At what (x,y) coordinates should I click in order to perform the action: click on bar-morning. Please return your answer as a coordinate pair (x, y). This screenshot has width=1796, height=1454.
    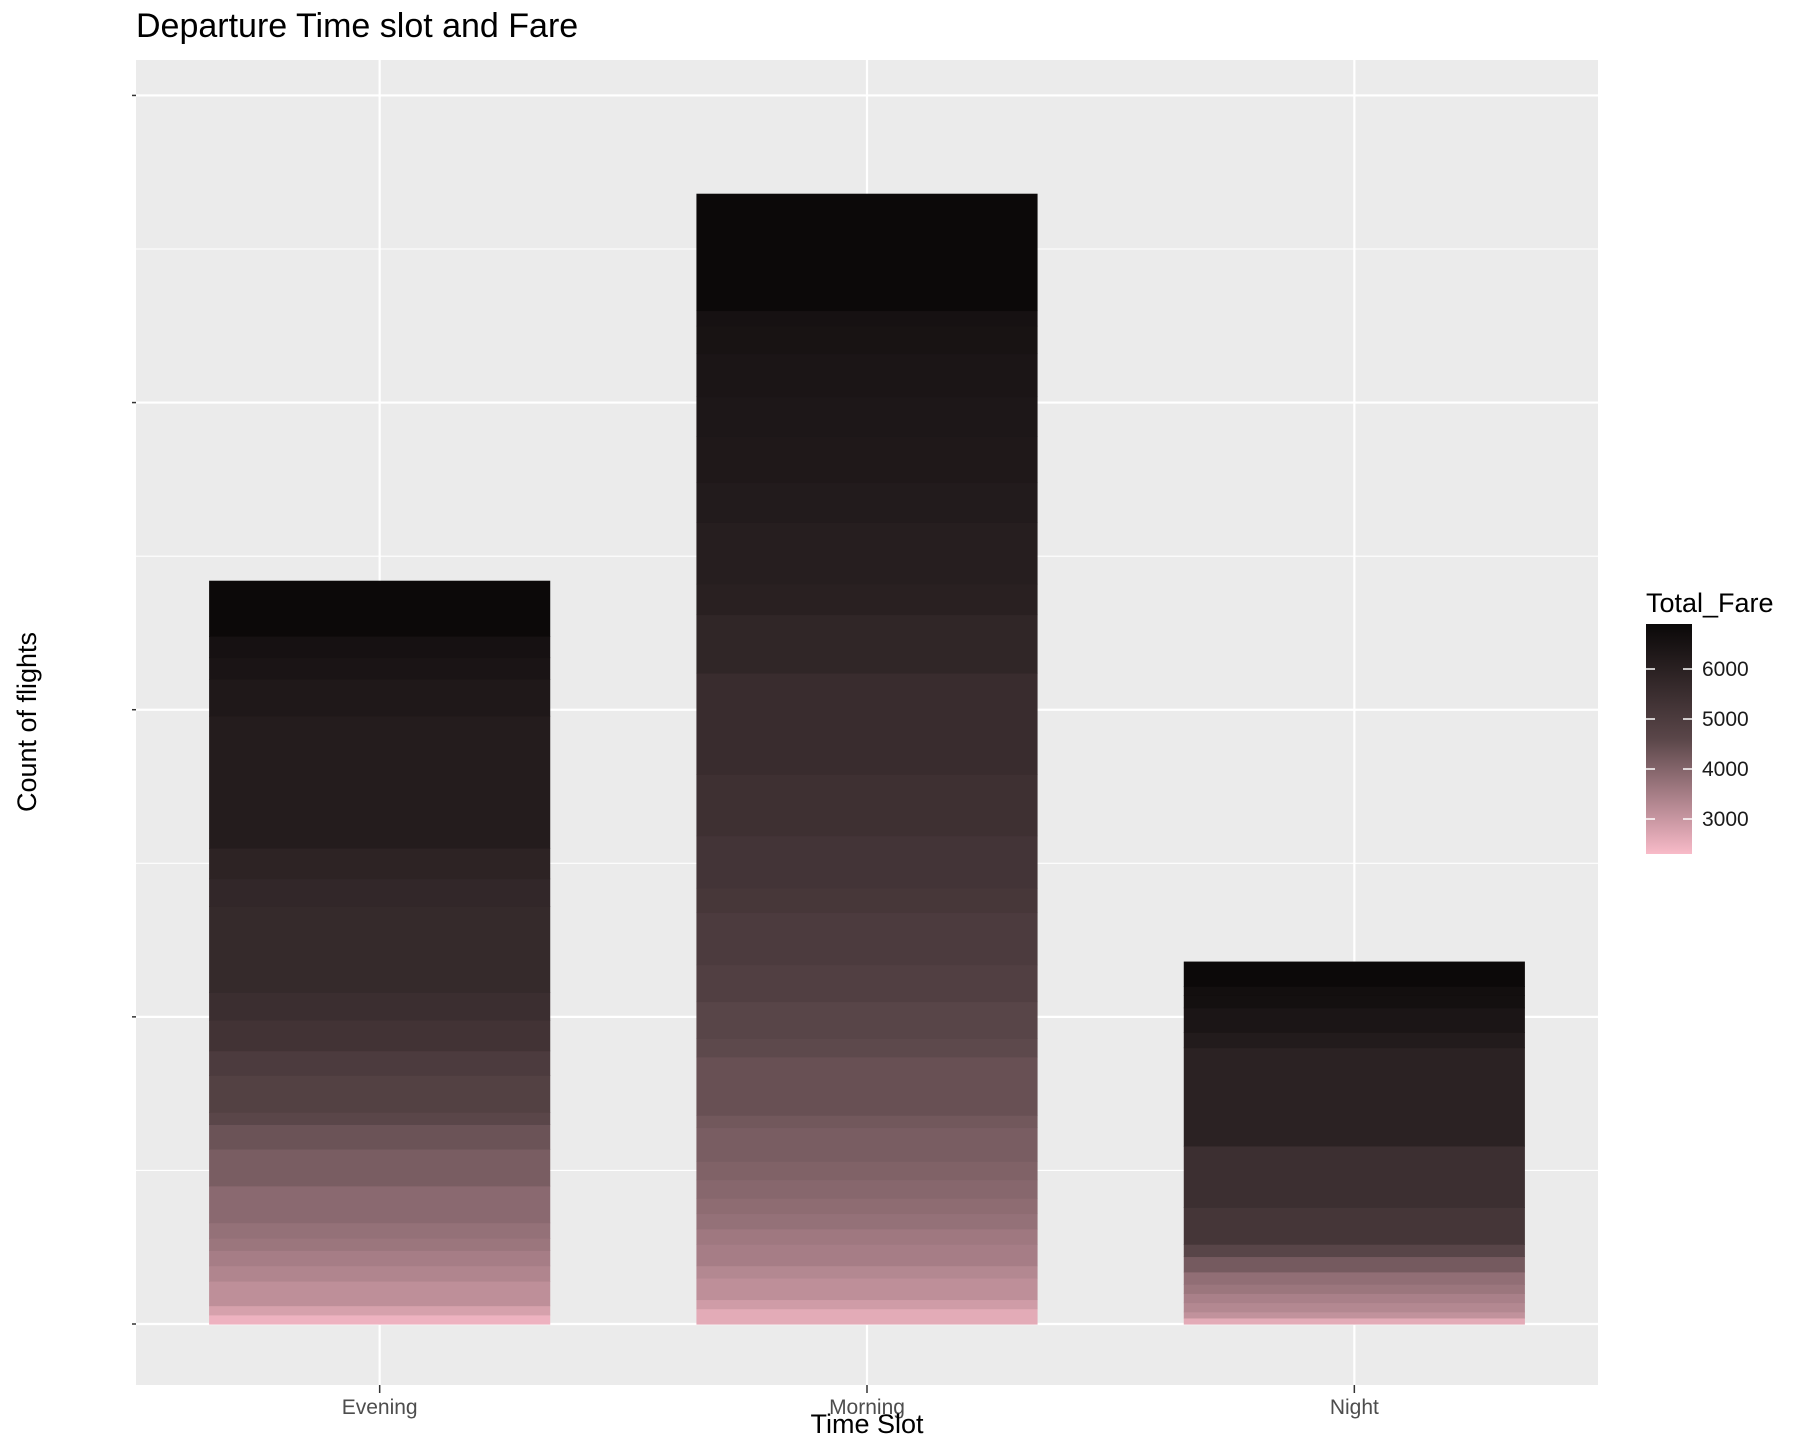
    Looking at the image, I should click on (867, 759).